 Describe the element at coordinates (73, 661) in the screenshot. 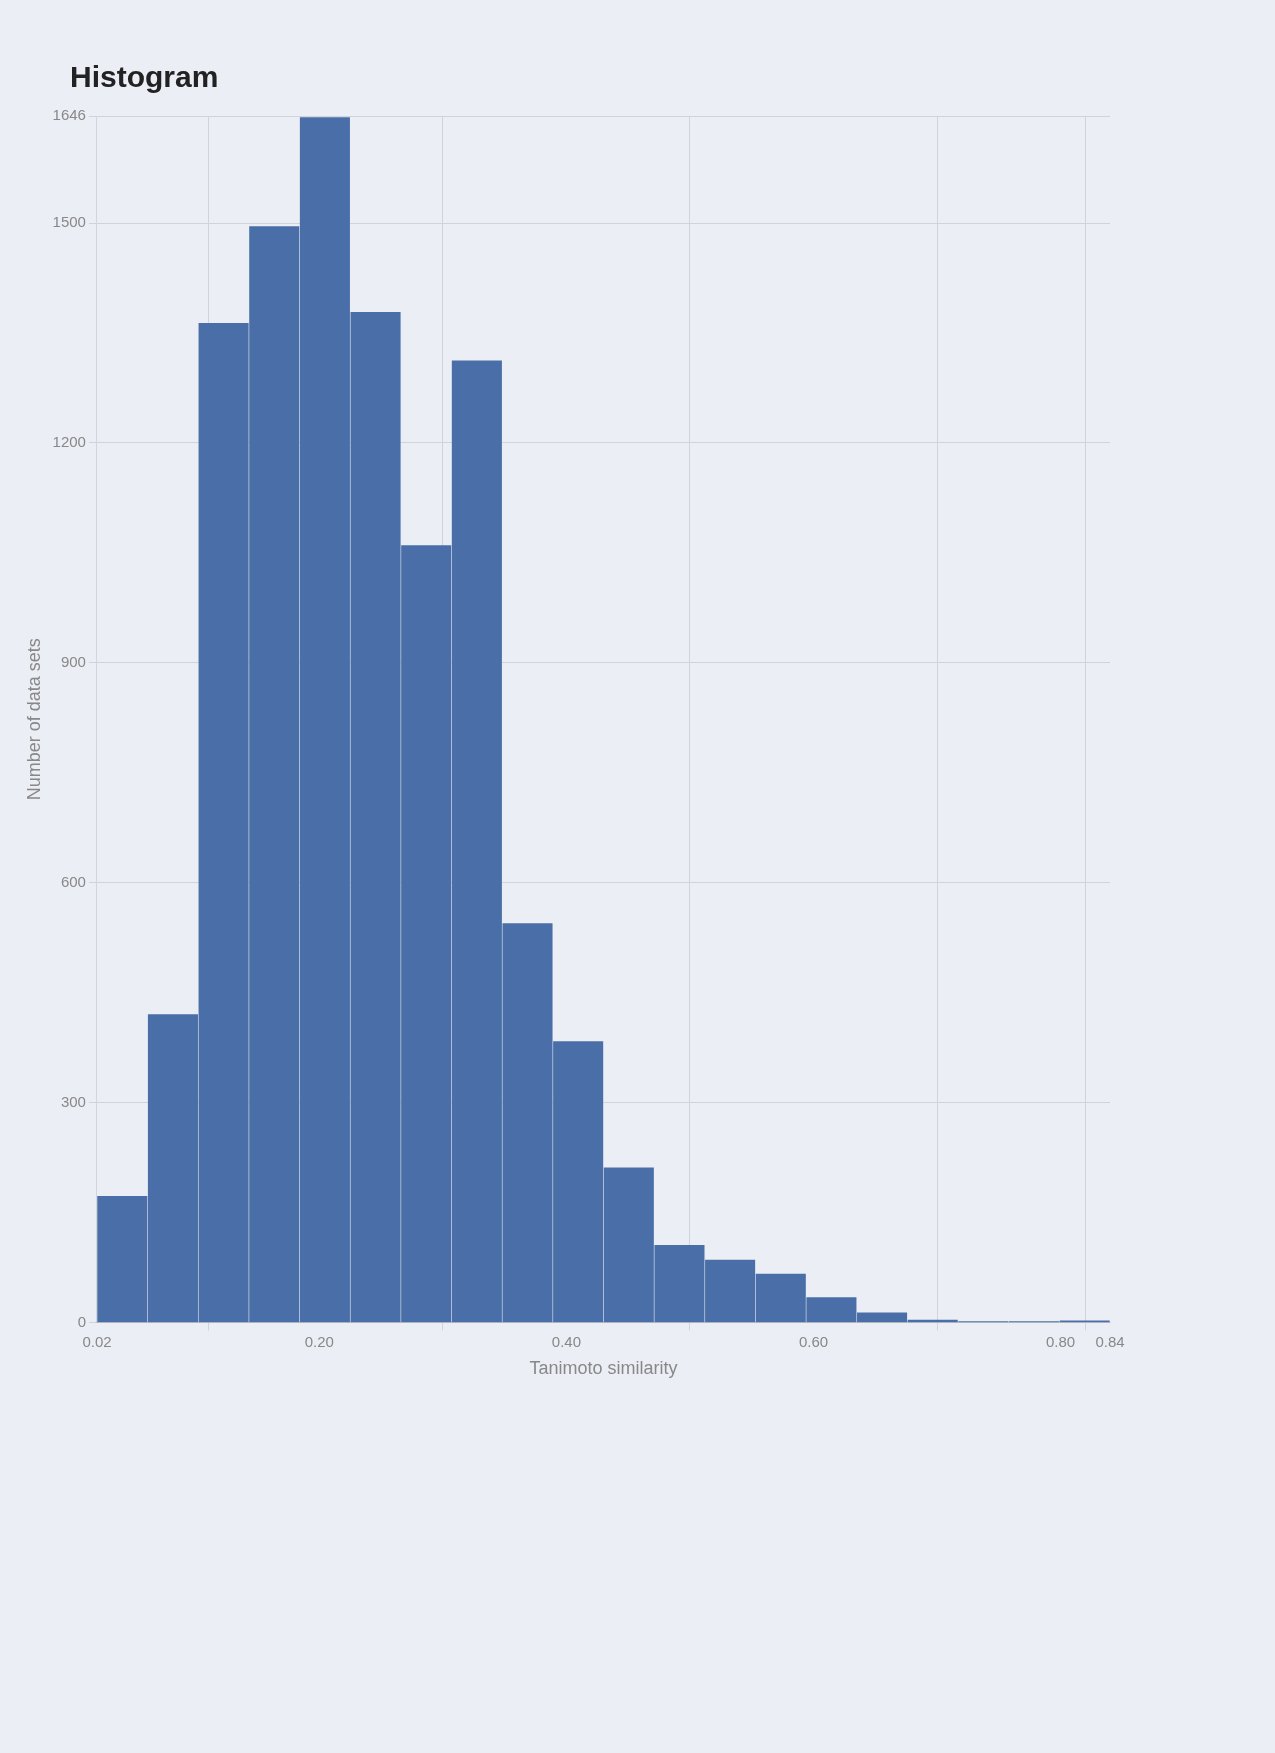

I see `y-tick-label: 900` at that location.